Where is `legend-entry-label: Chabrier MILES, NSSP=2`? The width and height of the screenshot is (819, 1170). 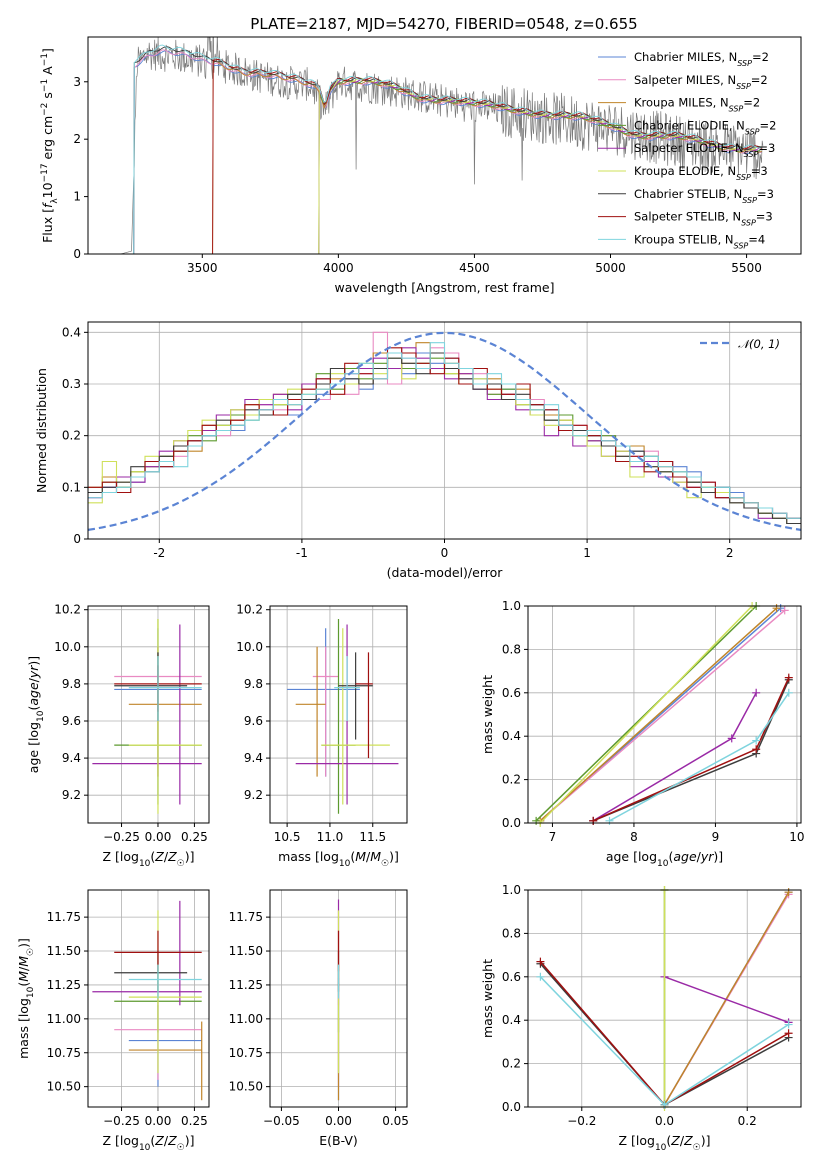
legend-entry-label: Chabrier MILES, NSSP=2 is located at coordinates (701, 59).